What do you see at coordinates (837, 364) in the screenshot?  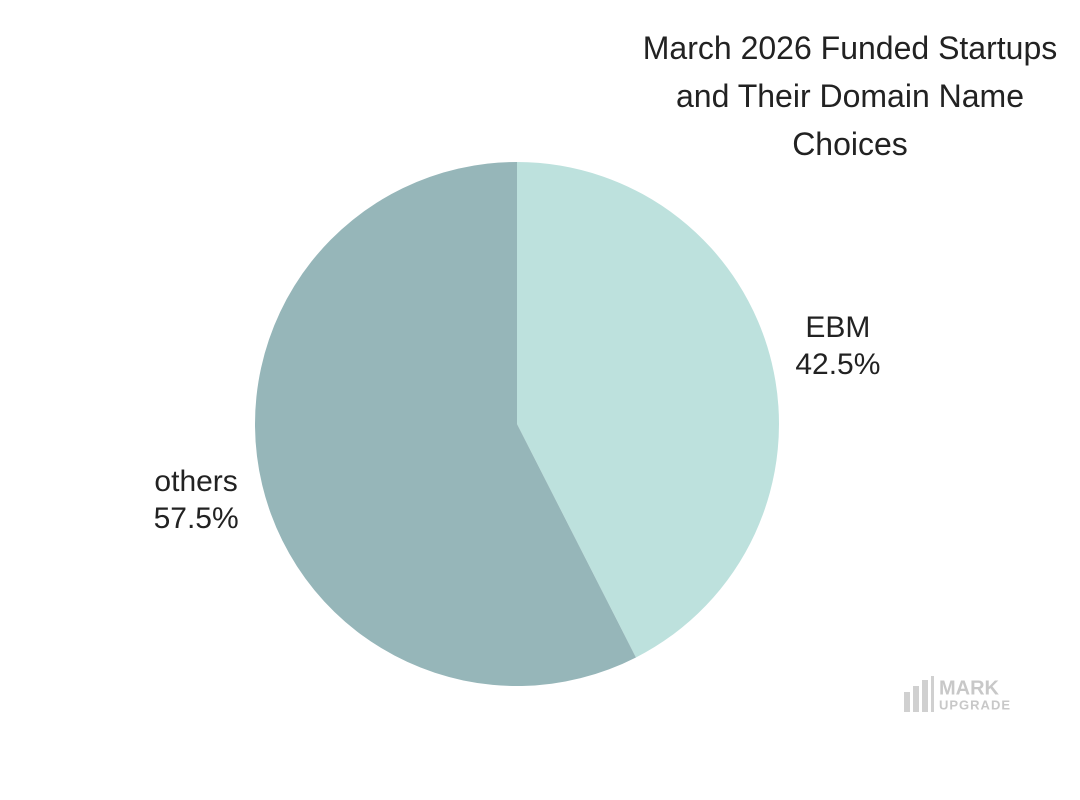 I see `value-label: 42.5%` at bounding box center [837, 364].